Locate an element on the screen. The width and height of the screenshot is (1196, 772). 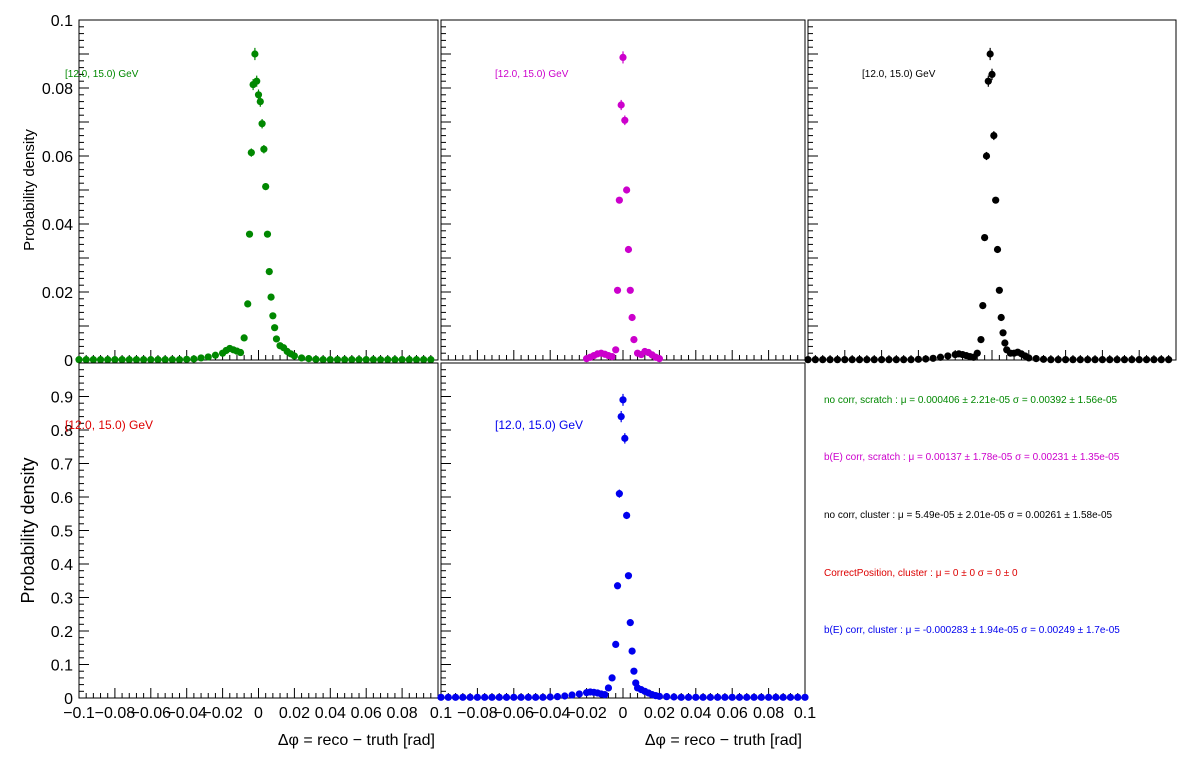
x-tick-label: −0.08 is located at coordinates (477, 713).